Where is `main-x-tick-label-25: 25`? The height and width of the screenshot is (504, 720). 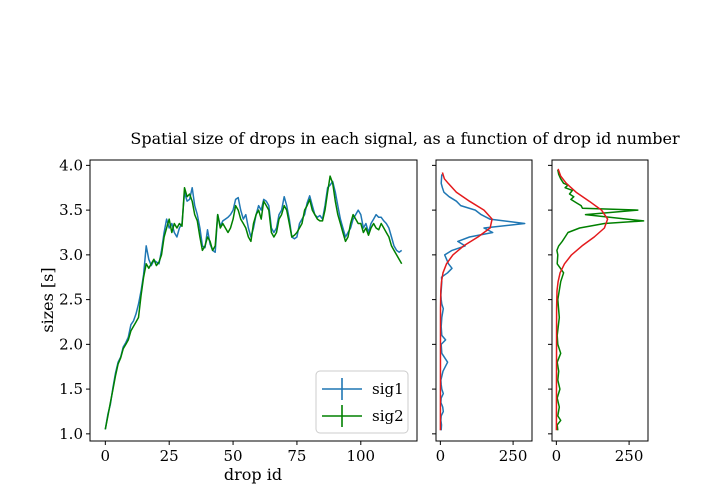 main-x-tick-label-25: 25 is located at coordinates (169, 456).